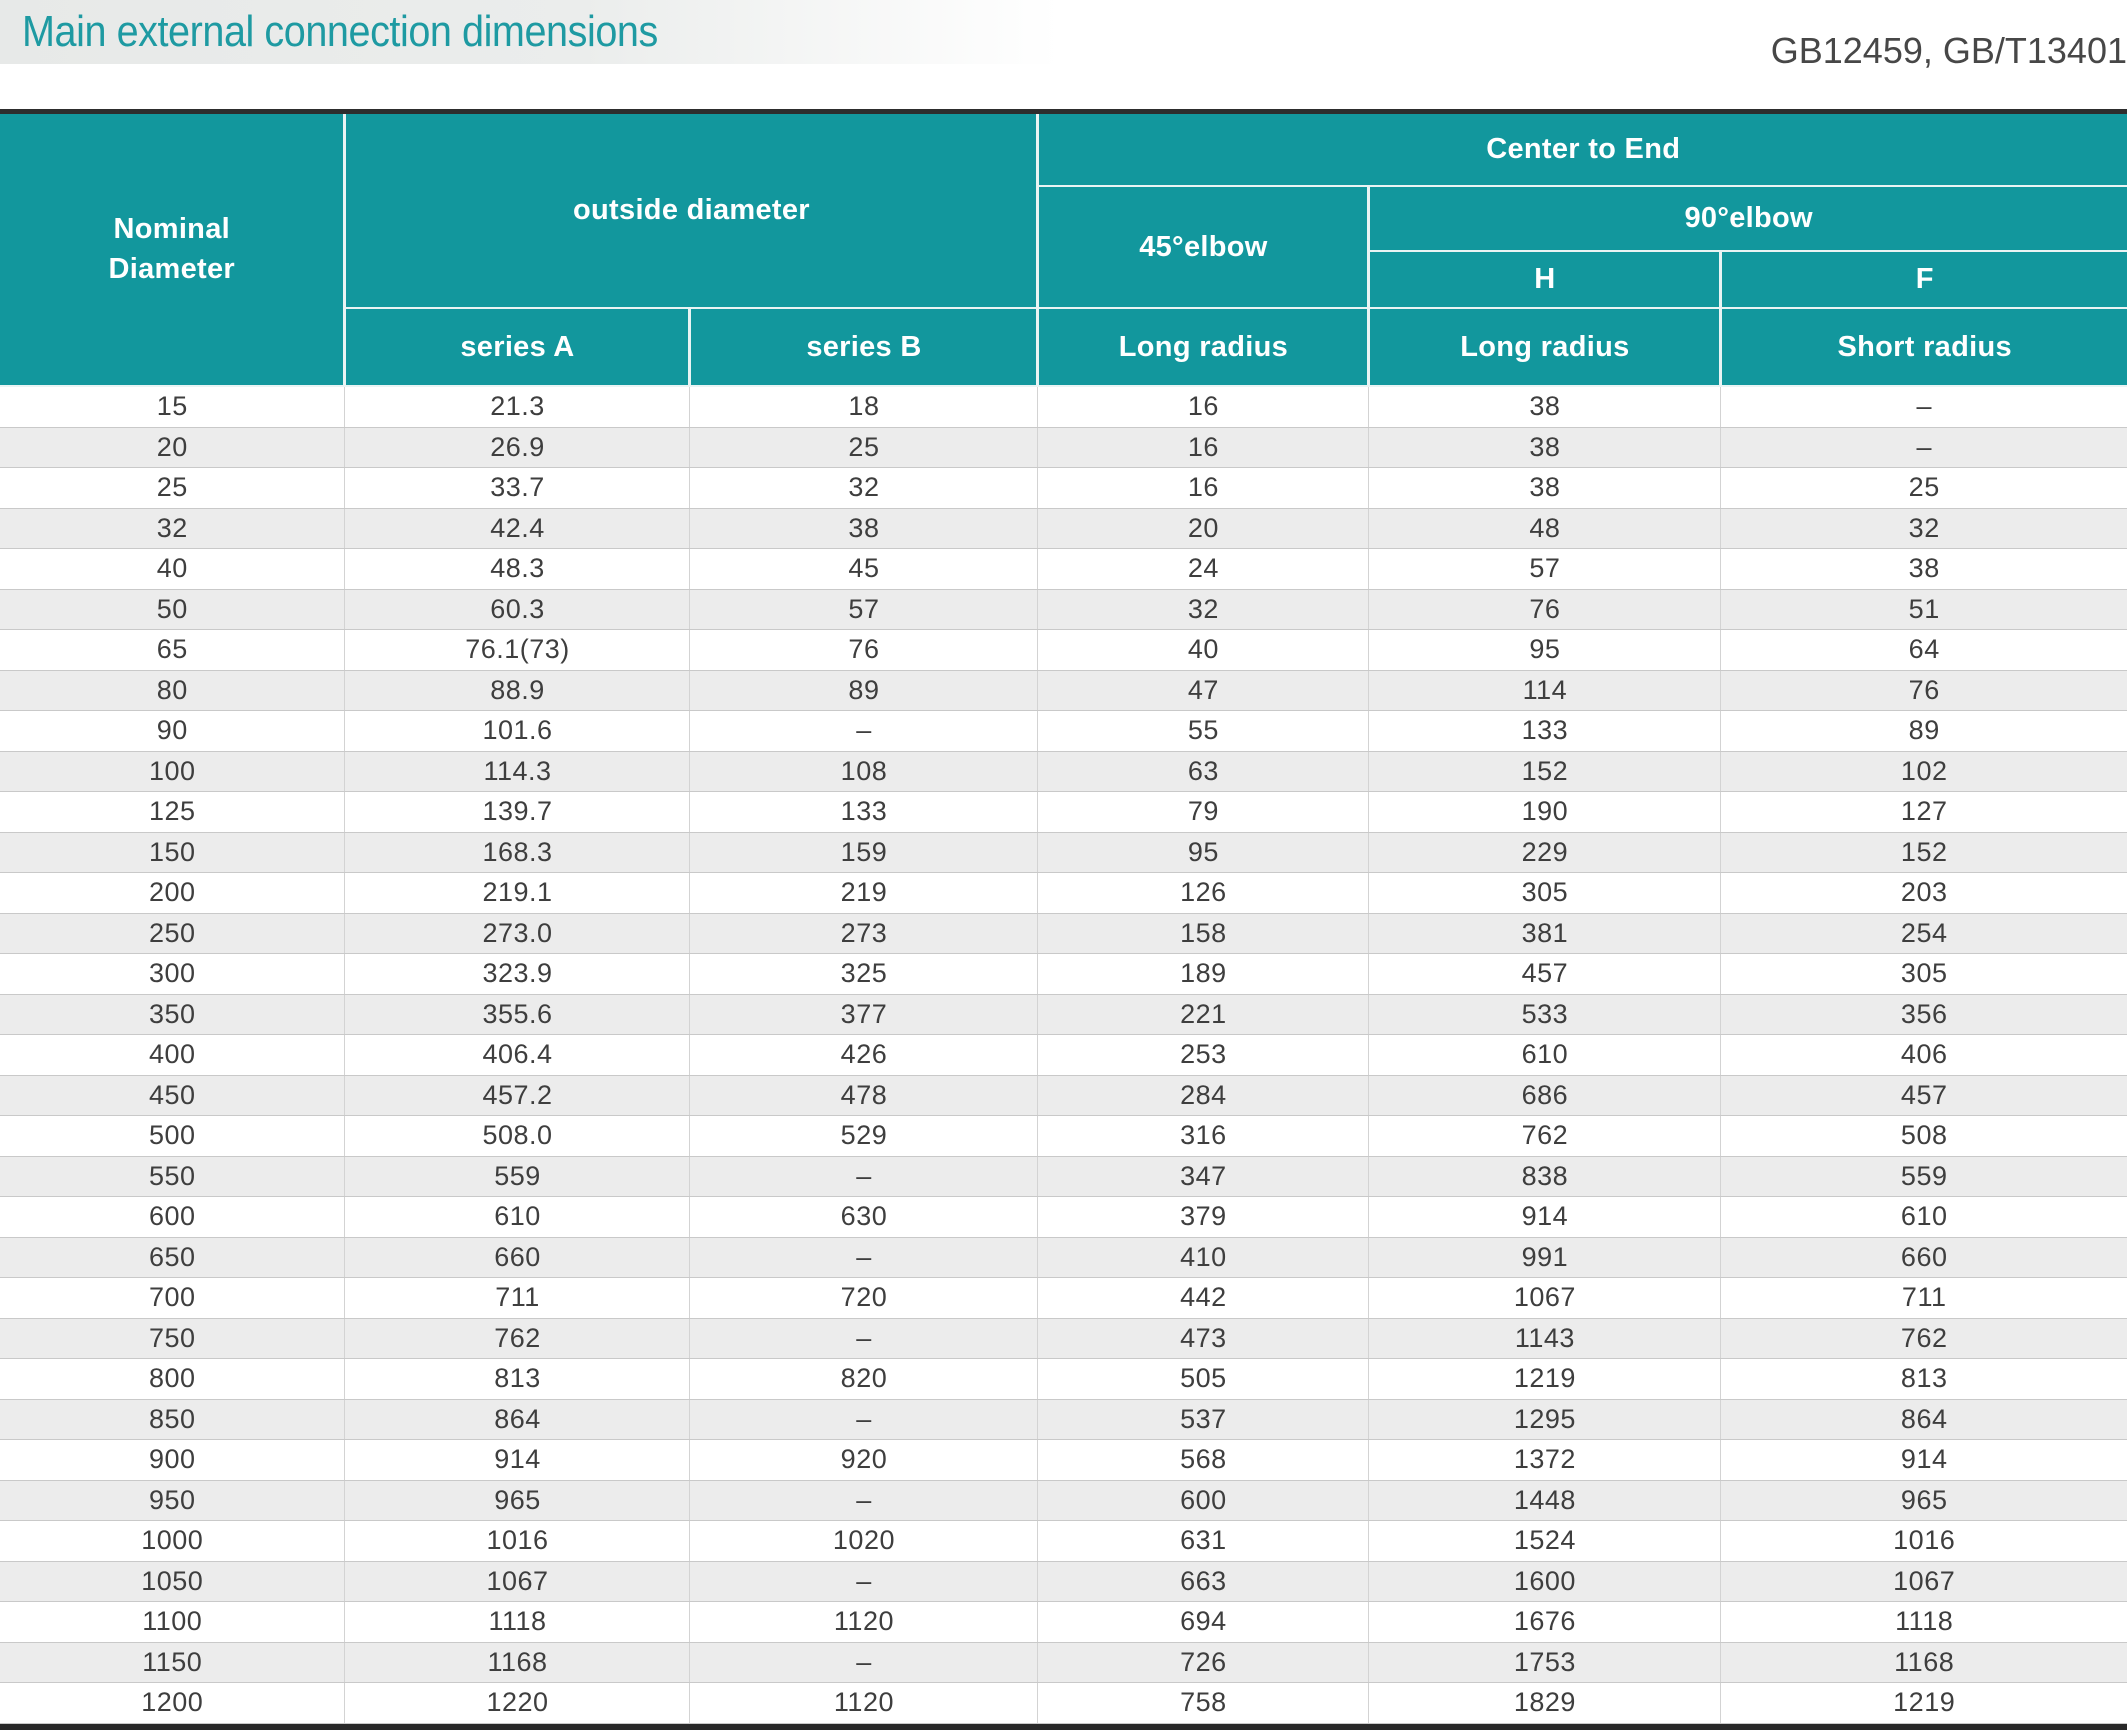  What do you see at coordinates (1203, 812) in the screenshot?
I see `table-cell: 79` at bounding box center [1203, 812].